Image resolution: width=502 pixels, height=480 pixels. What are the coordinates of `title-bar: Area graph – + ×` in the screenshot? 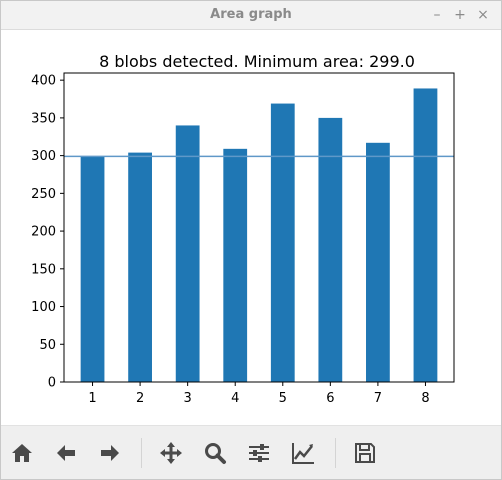 It's located at (251, 15).